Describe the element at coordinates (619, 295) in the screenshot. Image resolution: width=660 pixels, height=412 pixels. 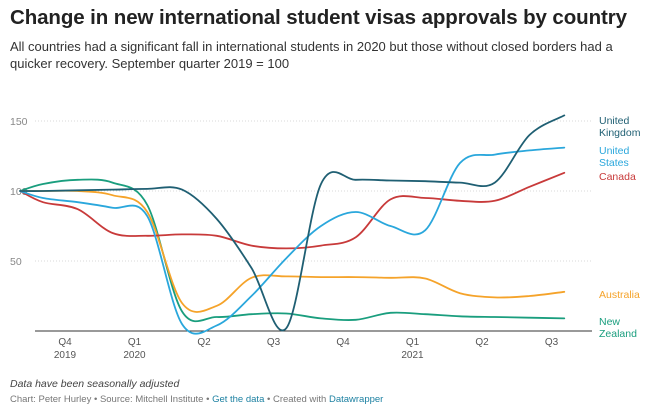
I see `series-label: Australia` at that location.